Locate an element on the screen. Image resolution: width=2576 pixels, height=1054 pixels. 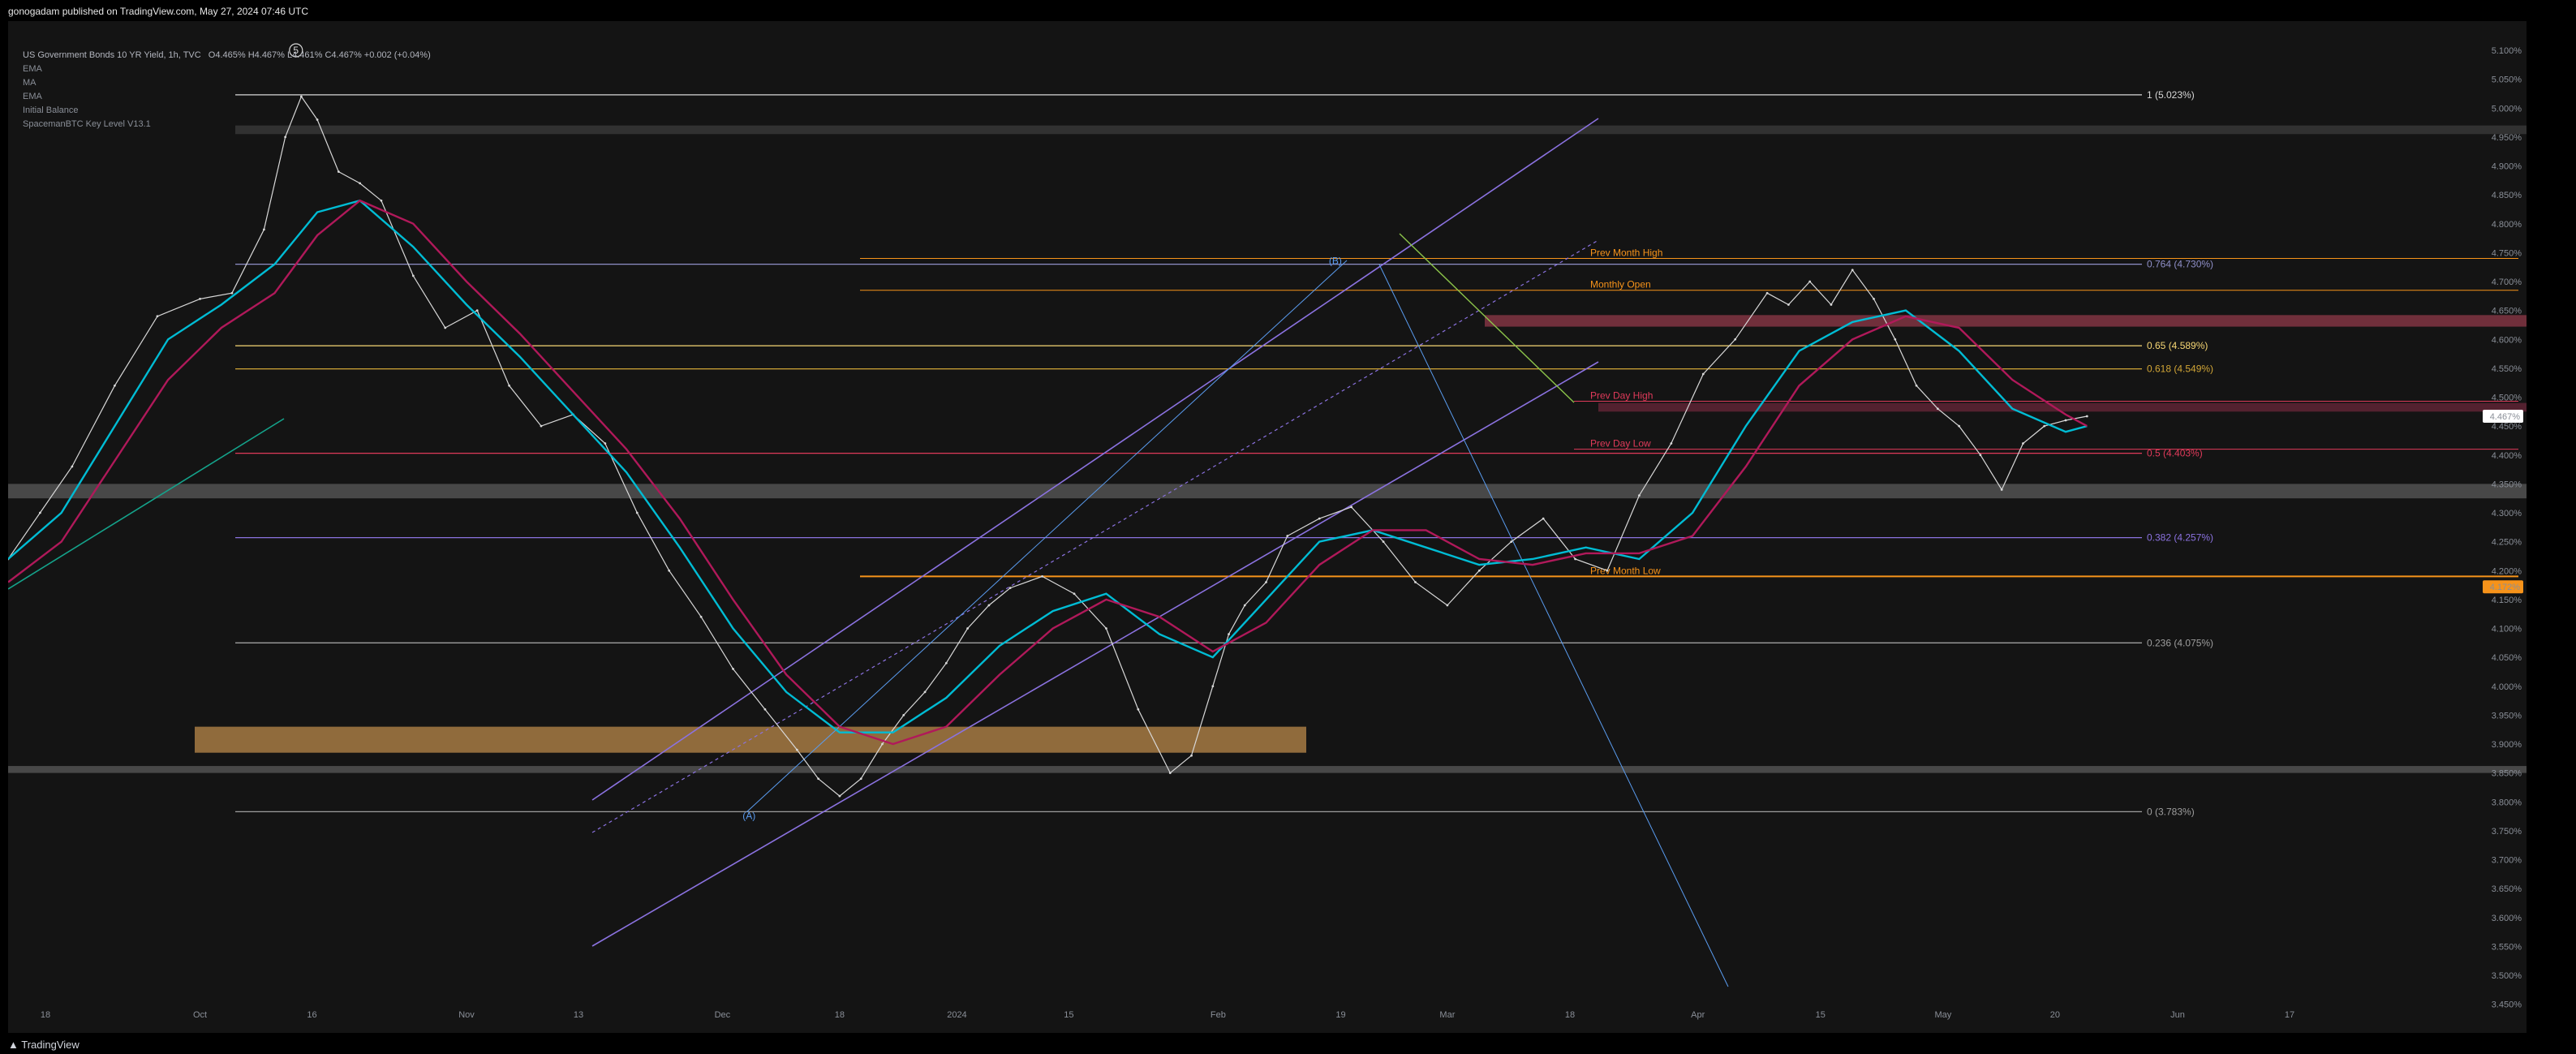
key-level-label: Prev Day Low is located at coordinates (1620, 444).